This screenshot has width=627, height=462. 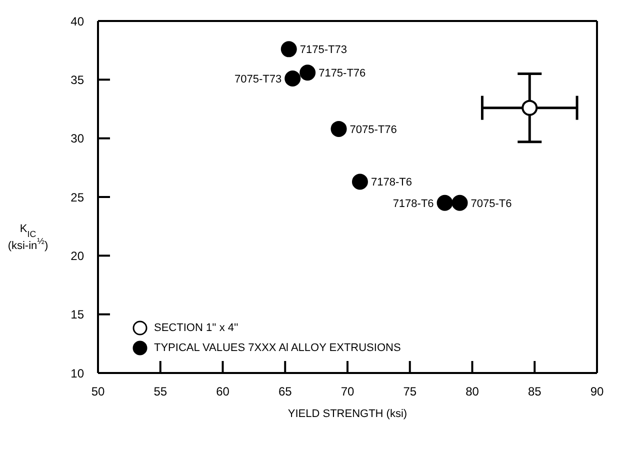 What do you see at coordinates (77, 21) in the screenshot?
I see `y-tick-label: 40` at bounding box center [77, 21].